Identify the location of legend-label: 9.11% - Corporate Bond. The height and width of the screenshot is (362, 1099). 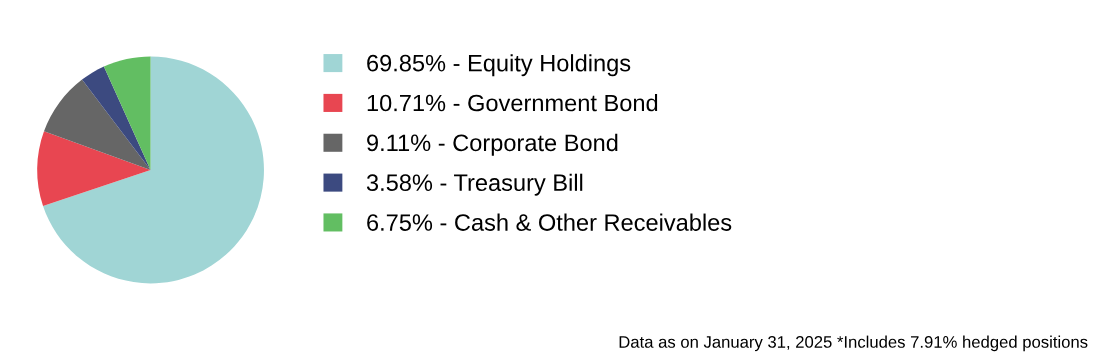
(492, 144).